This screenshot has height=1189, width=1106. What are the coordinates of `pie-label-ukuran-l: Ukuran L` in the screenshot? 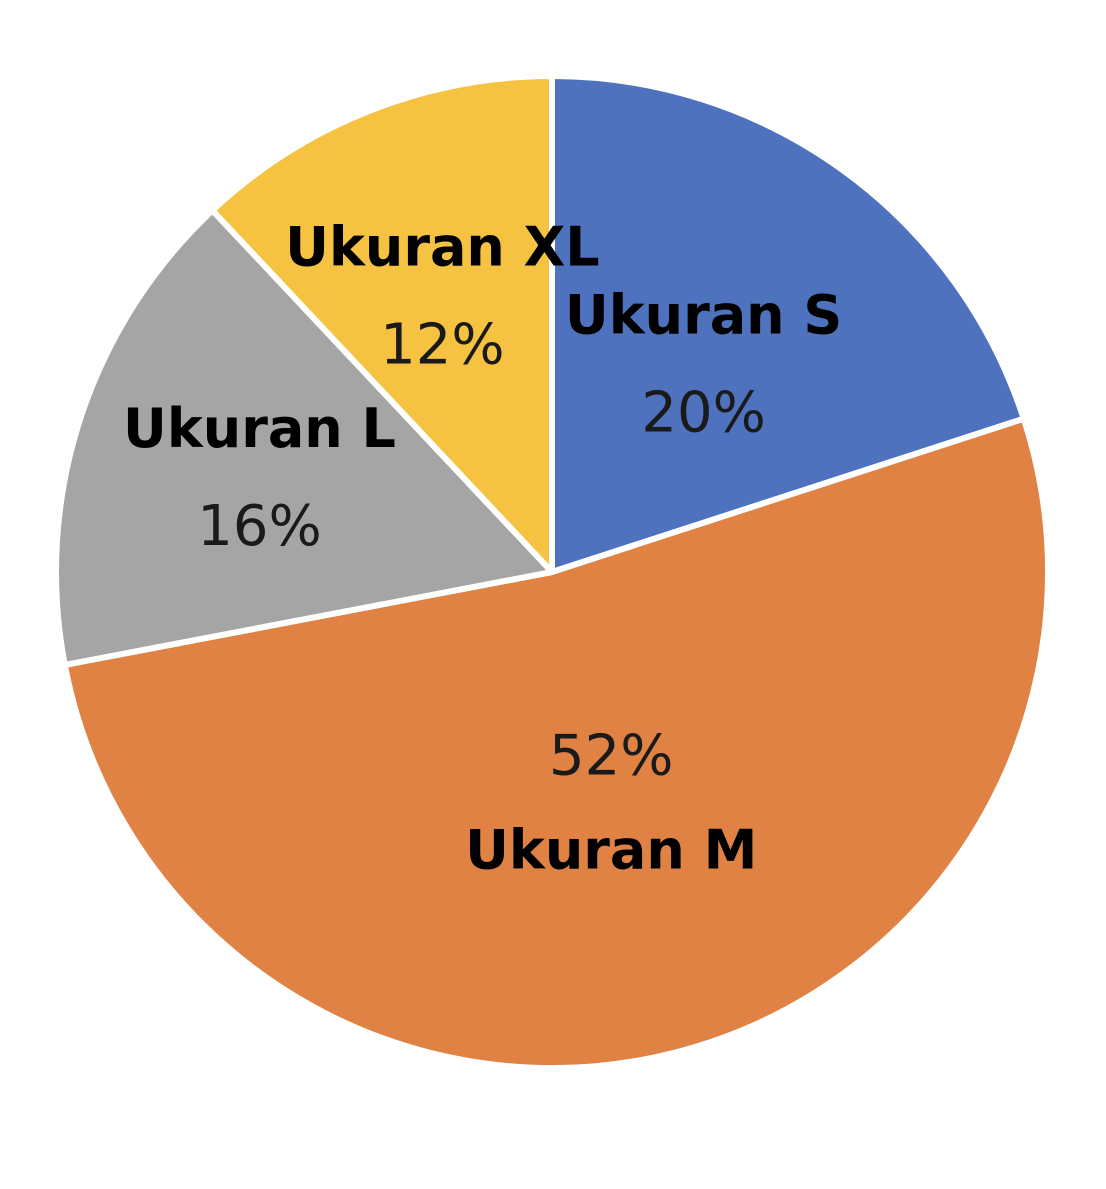 It's located at (259, 428).